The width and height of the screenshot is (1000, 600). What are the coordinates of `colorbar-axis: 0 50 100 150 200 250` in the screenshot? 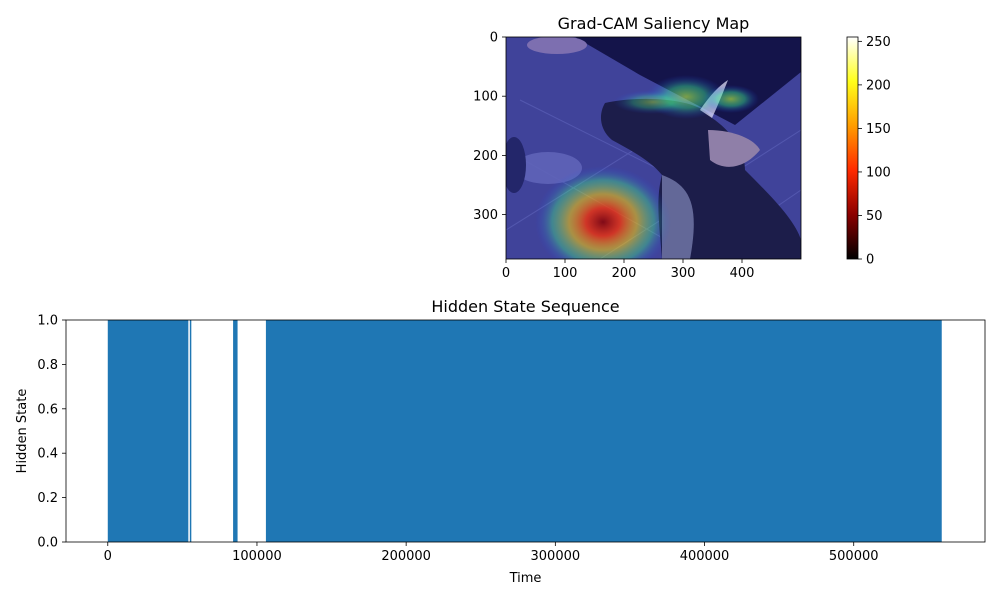 It's located at (874, 151).